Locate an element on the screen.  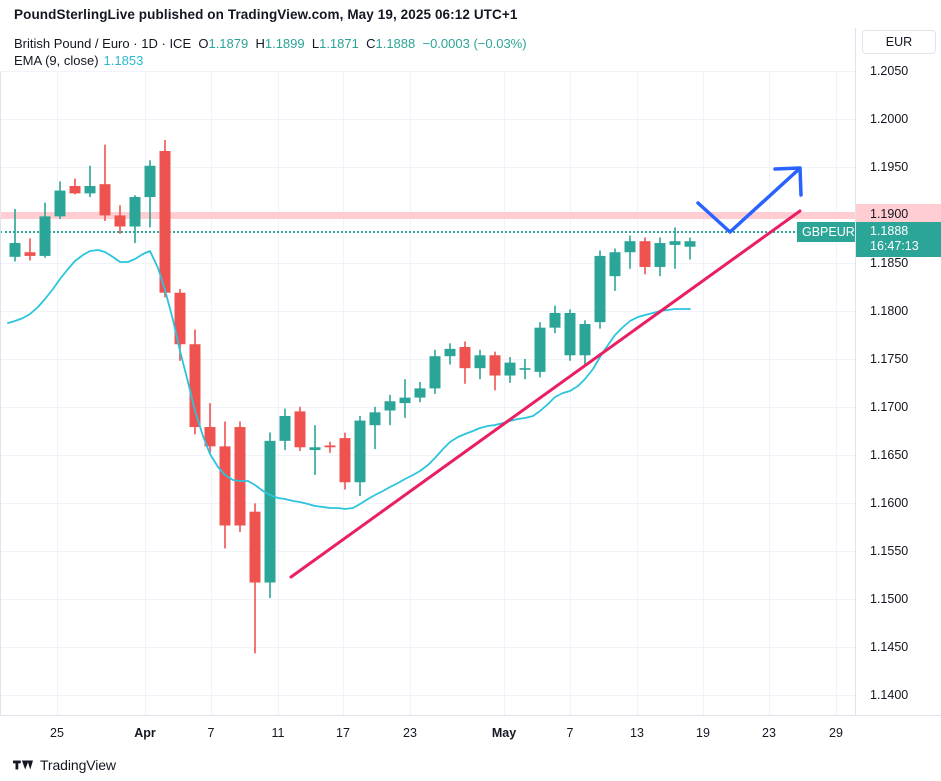
last-price-line is located at coordinates (427, 232).